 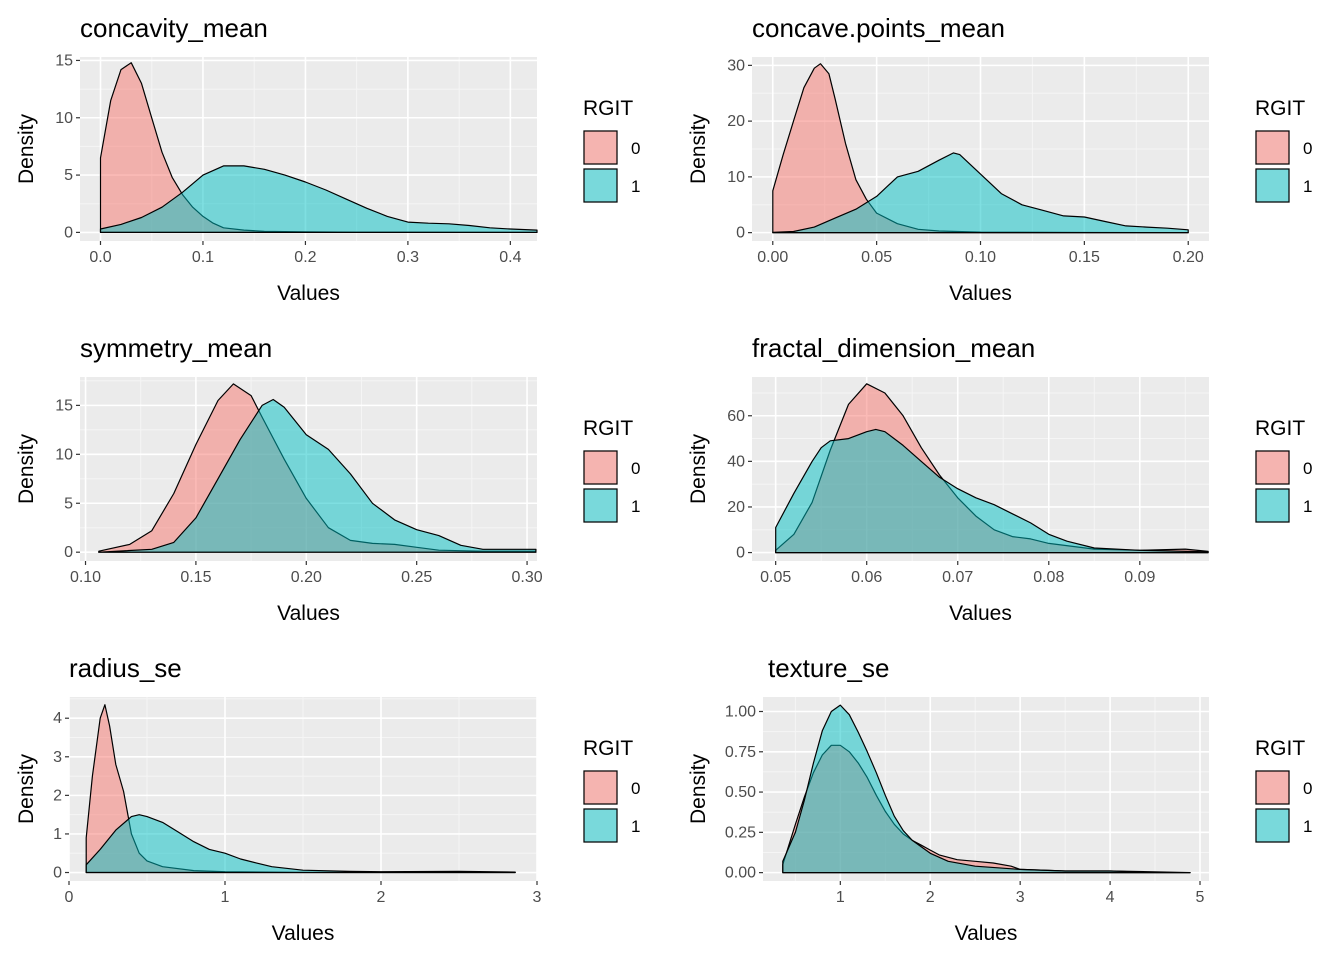 I want to click on x-tick-label: 0.25, so click(x=416, y=577).